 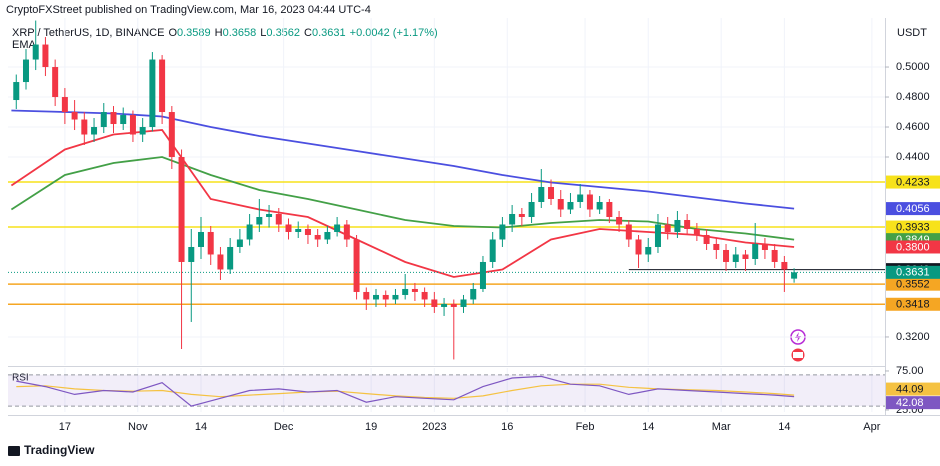 What do you see at coordinates (585, 427) in the screenshot?
I see `x-tick-label: Feb` at bounding box center [585, 427].